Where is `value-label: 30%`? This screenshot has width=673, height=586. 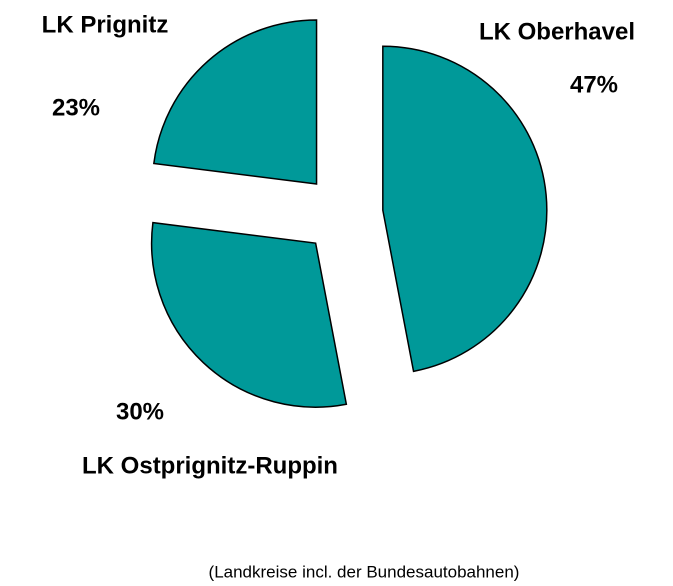
value-label: 30% is located at coordinates (140, 411).